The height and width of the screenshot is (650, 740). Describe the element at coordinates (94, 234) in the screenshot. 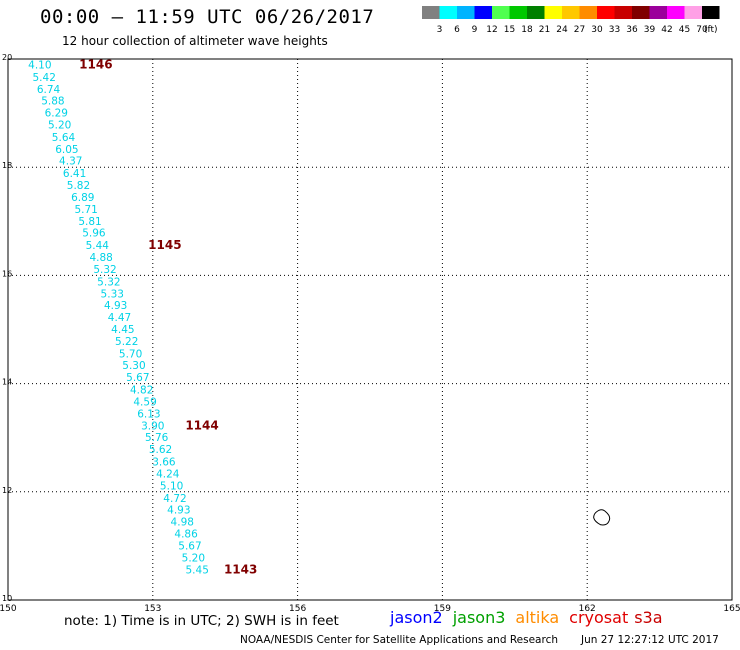

I see `swh-value-label: 5.96` at that location.